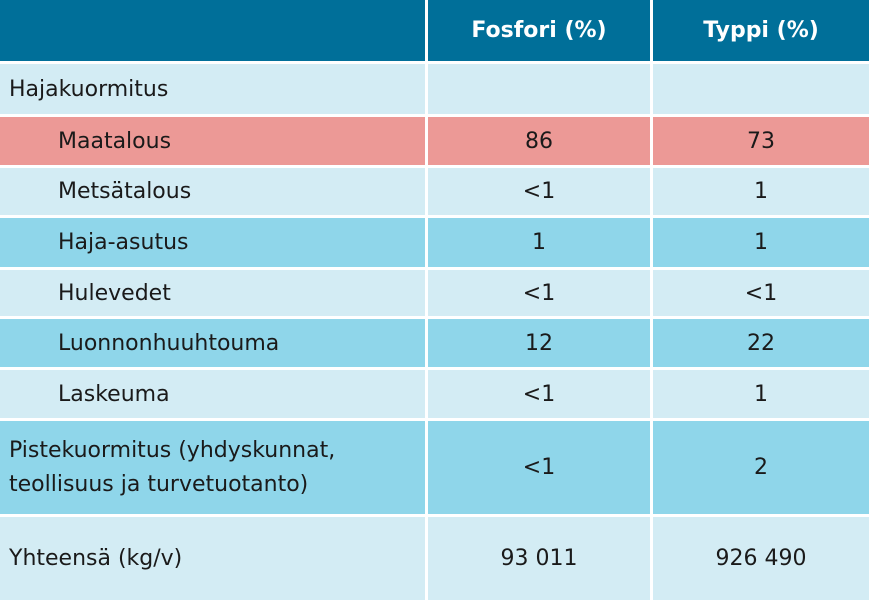 This screenshot has height=600, width=869. Describe the element at coordinates (539, 558) in the screenshot. I see `cell-fosfori-total: 93 011` at that location.